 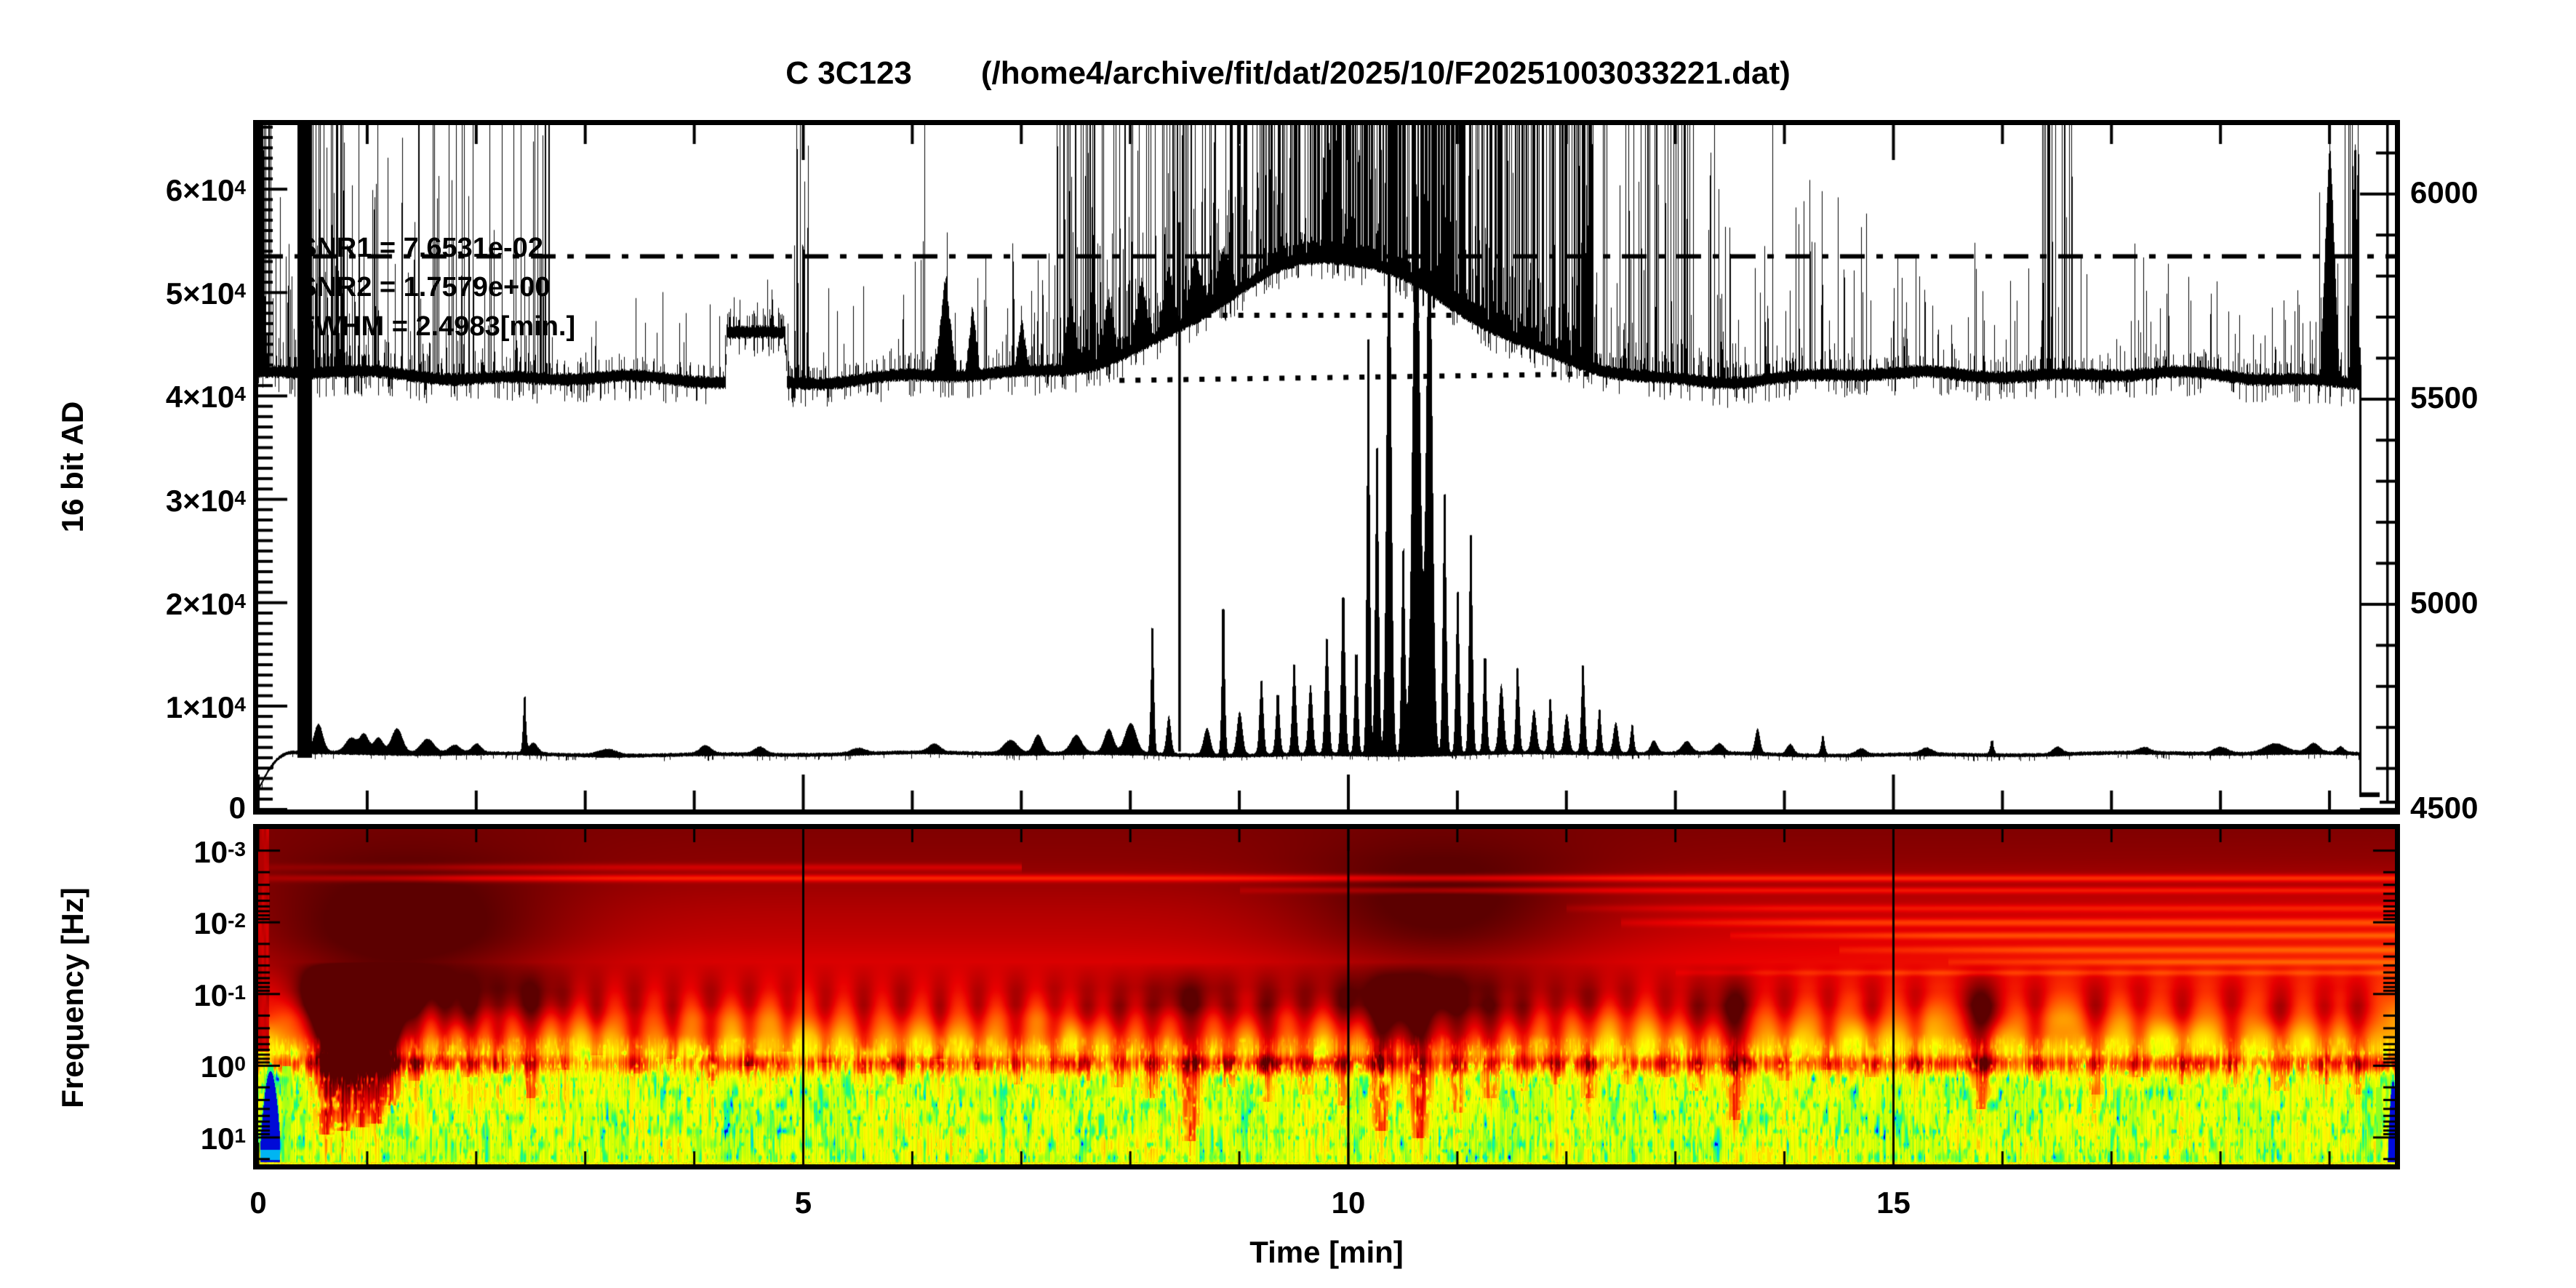 I want to click on freq-tick-label: 10⁻², so click(x=219, y=923).